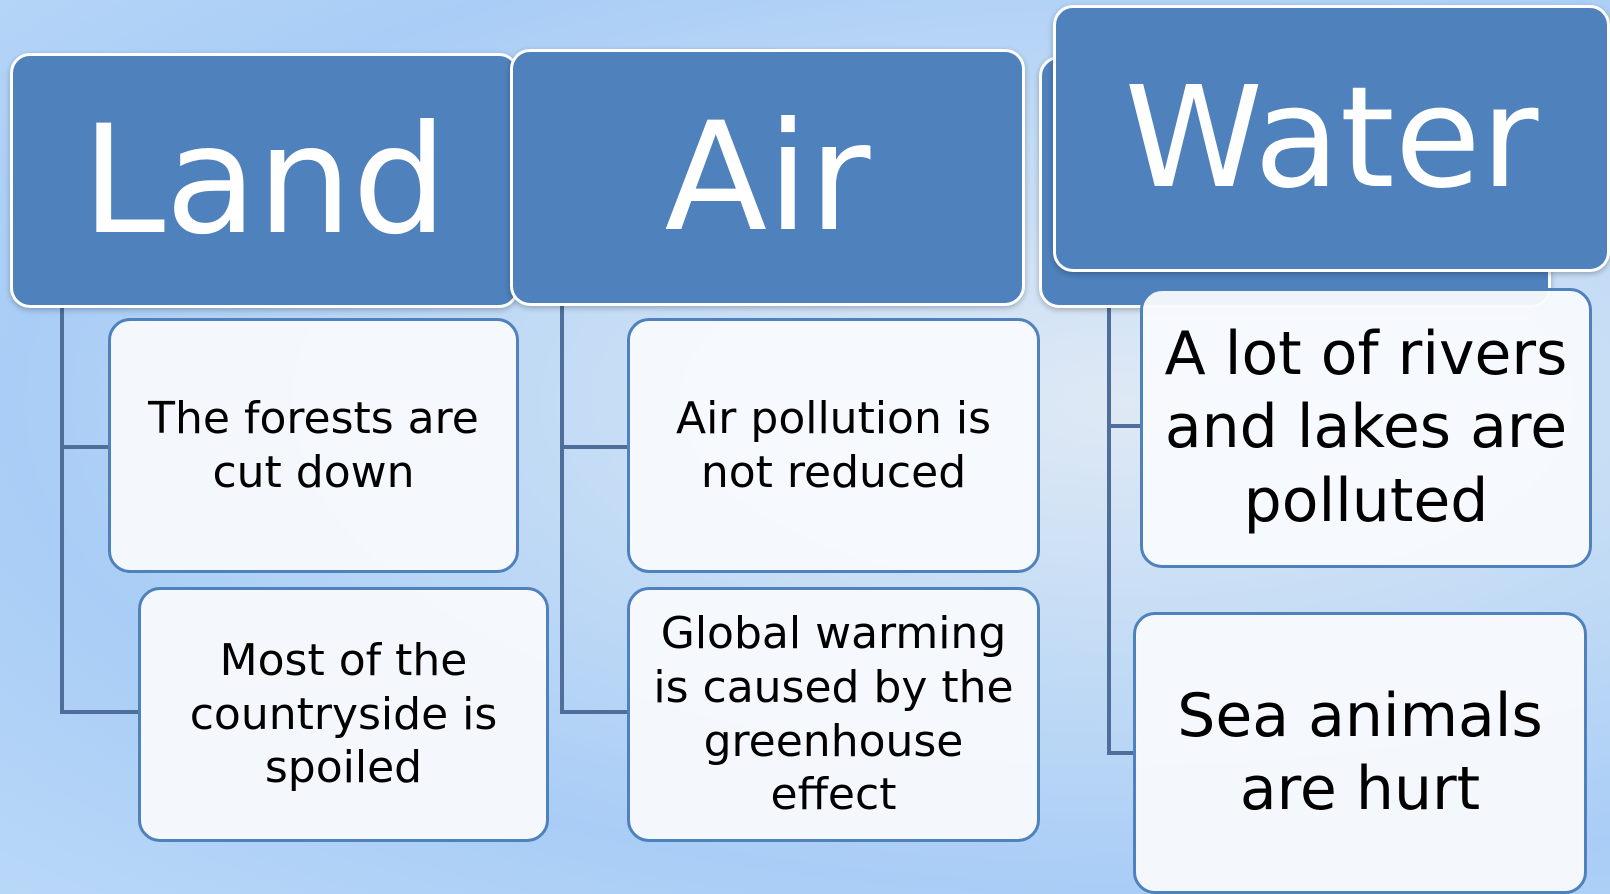  I want to click on column-item: A lot of rivers and lakes are polluted, so click(1366, 428).